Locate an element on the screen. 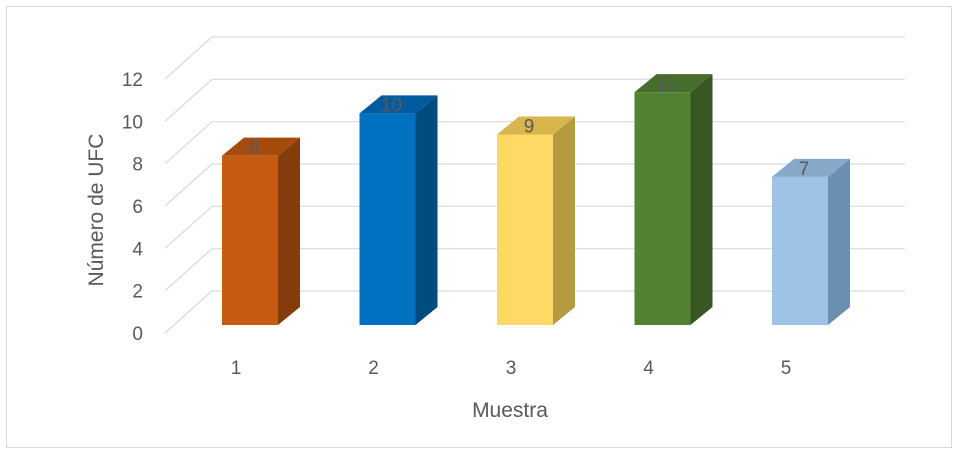  data-label: 7 is located at coordinates (804, 169).